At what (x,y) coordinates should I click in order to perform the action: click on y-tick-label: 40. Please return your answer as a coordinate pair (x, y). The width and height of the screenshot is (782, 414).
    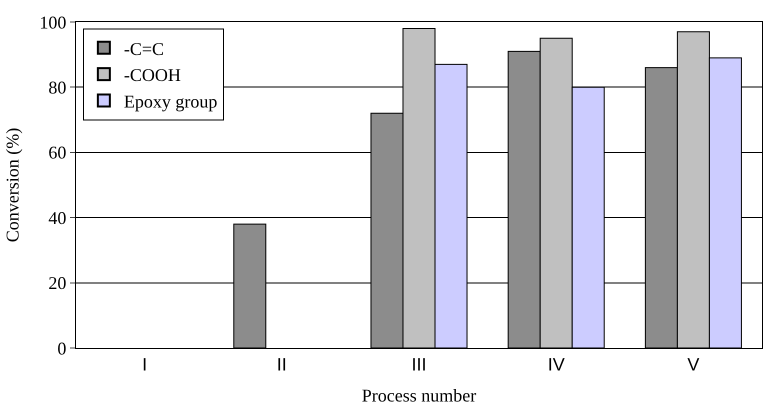
    Looking at the image, I should click on (57, 218).